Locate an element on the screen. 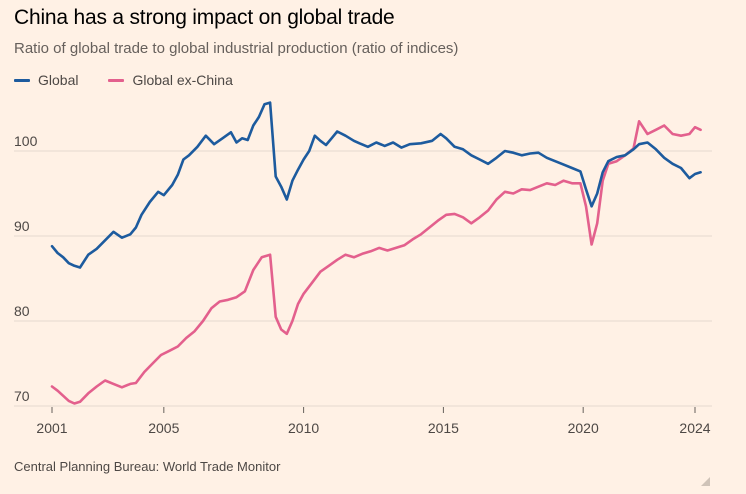  legend-item-global: Global is located at coordinates (46, 80).